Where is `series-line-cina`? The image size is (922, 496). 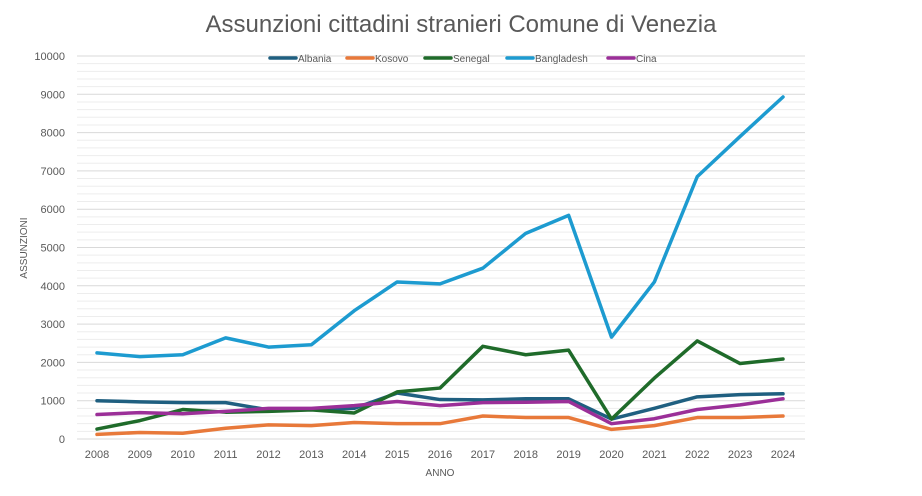 series-line-cina is located at coordinates (440, 411).